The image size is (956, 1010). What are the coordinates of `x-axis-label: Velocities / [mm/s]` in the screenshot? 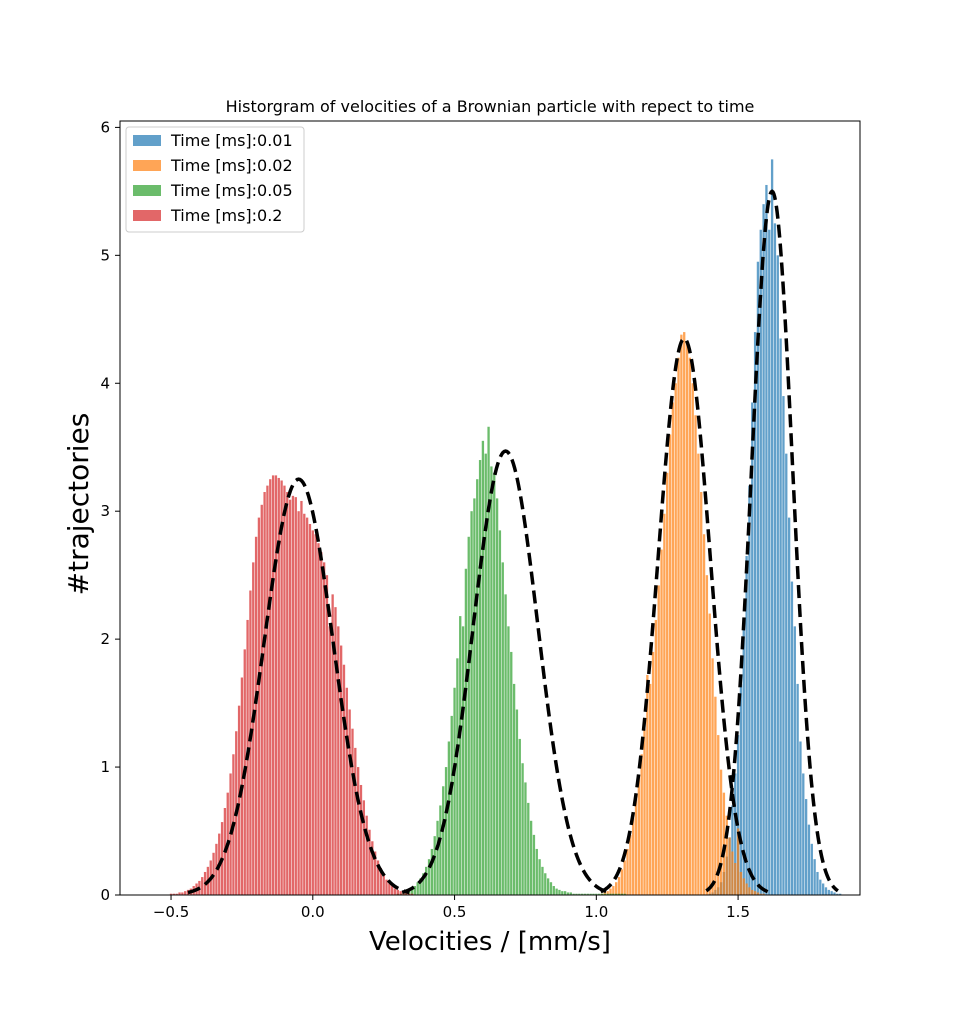 It's located at (490, 942).